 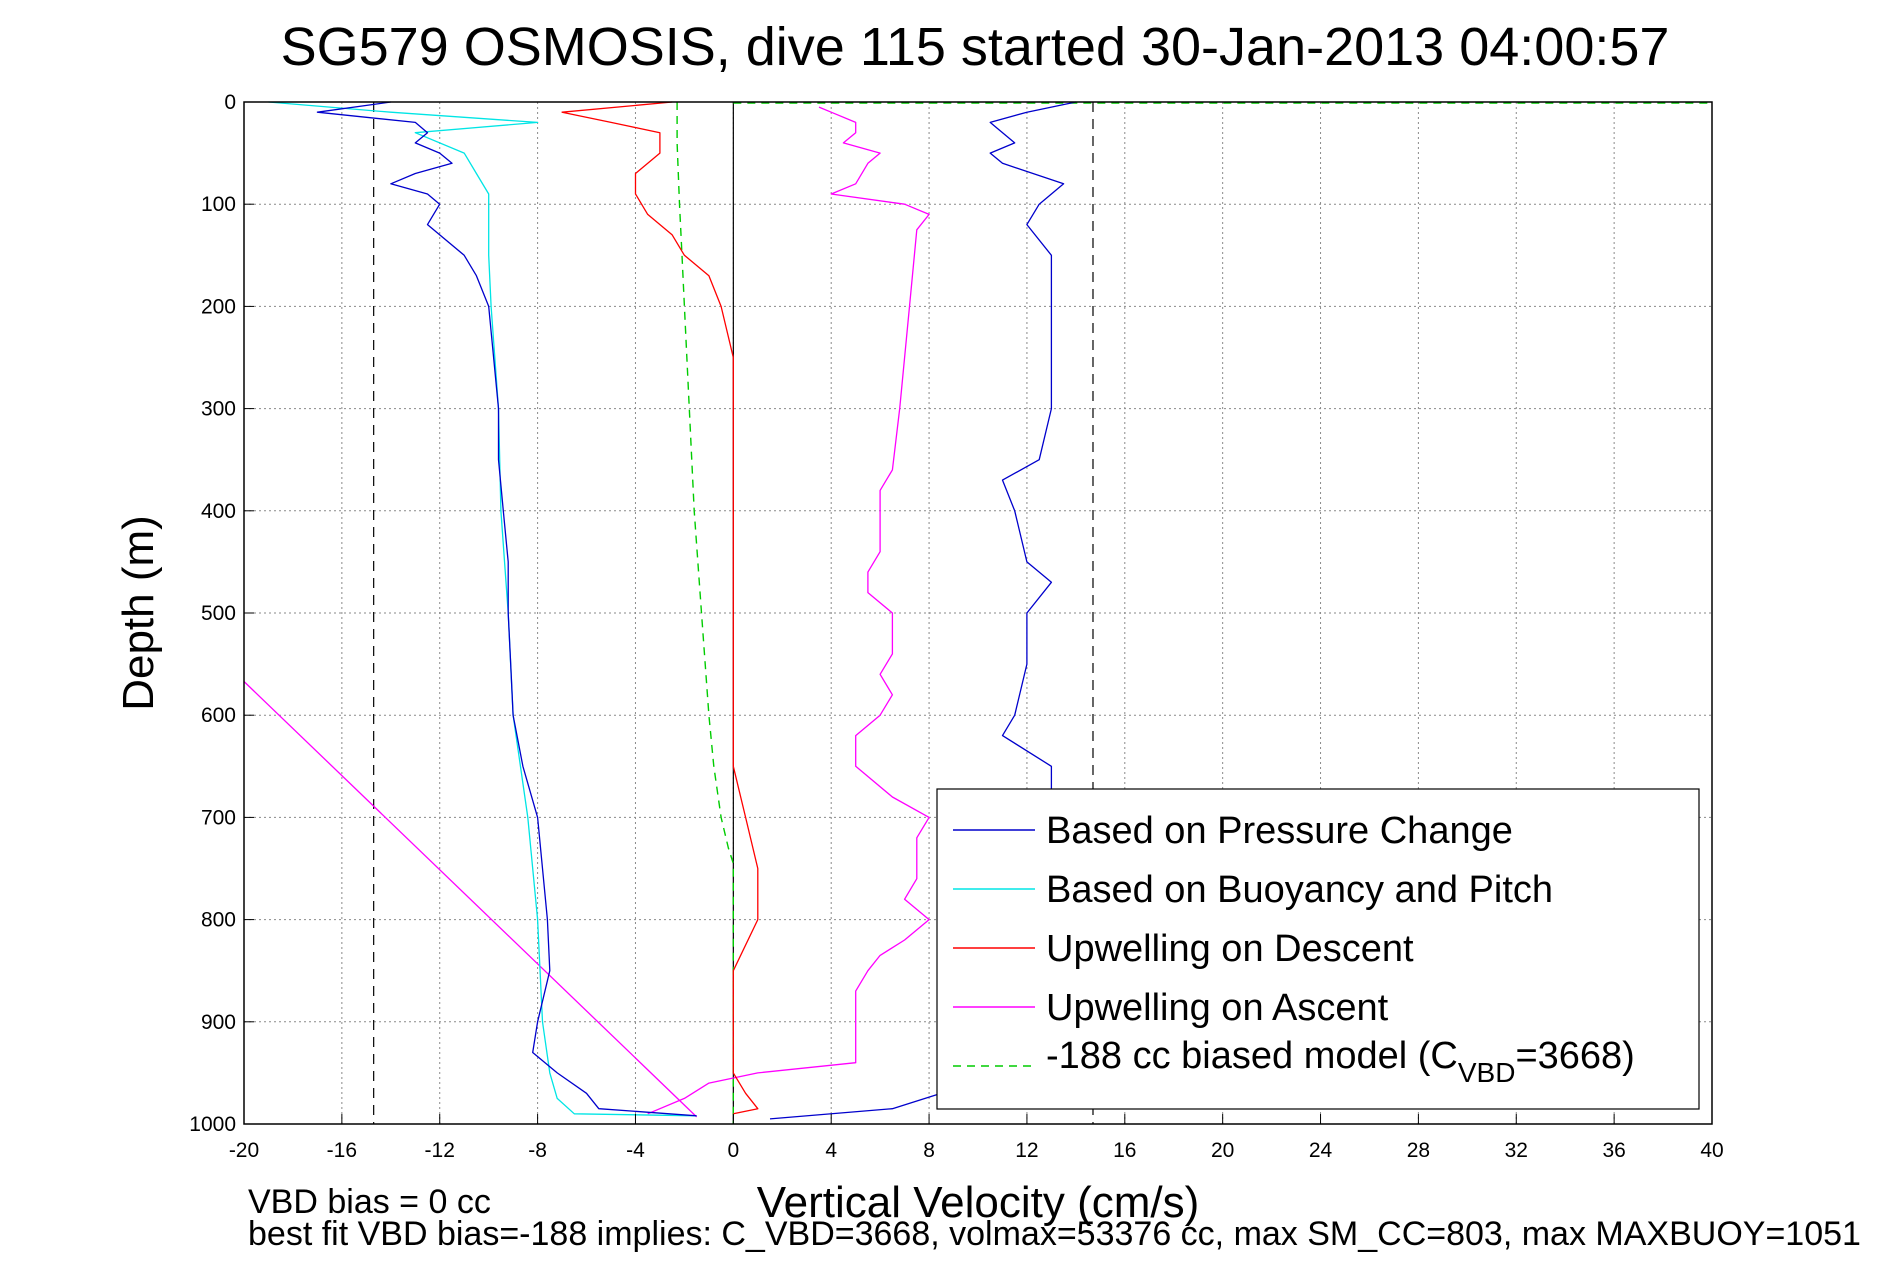 What do you see at coordinates (831, 1150) in the screenshot?
I see `x-tick-label: 4` at bounding box center [831, 1150].